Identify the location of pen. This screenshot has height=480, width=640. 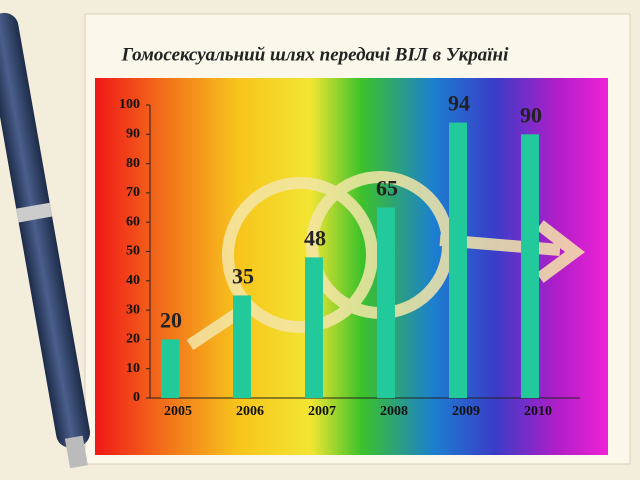
(45, 240).